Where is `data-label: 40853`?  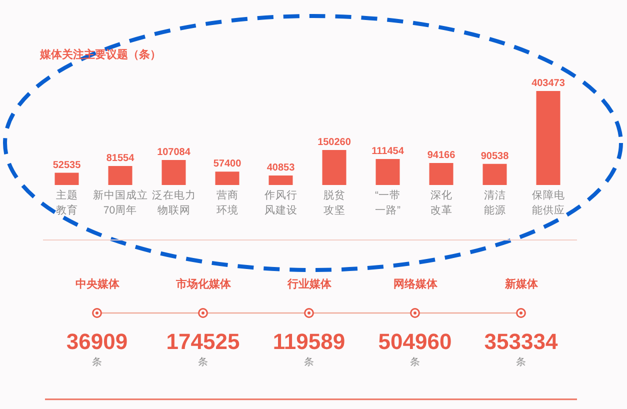 data-label: 40853 is located at coordinates (281, 168).